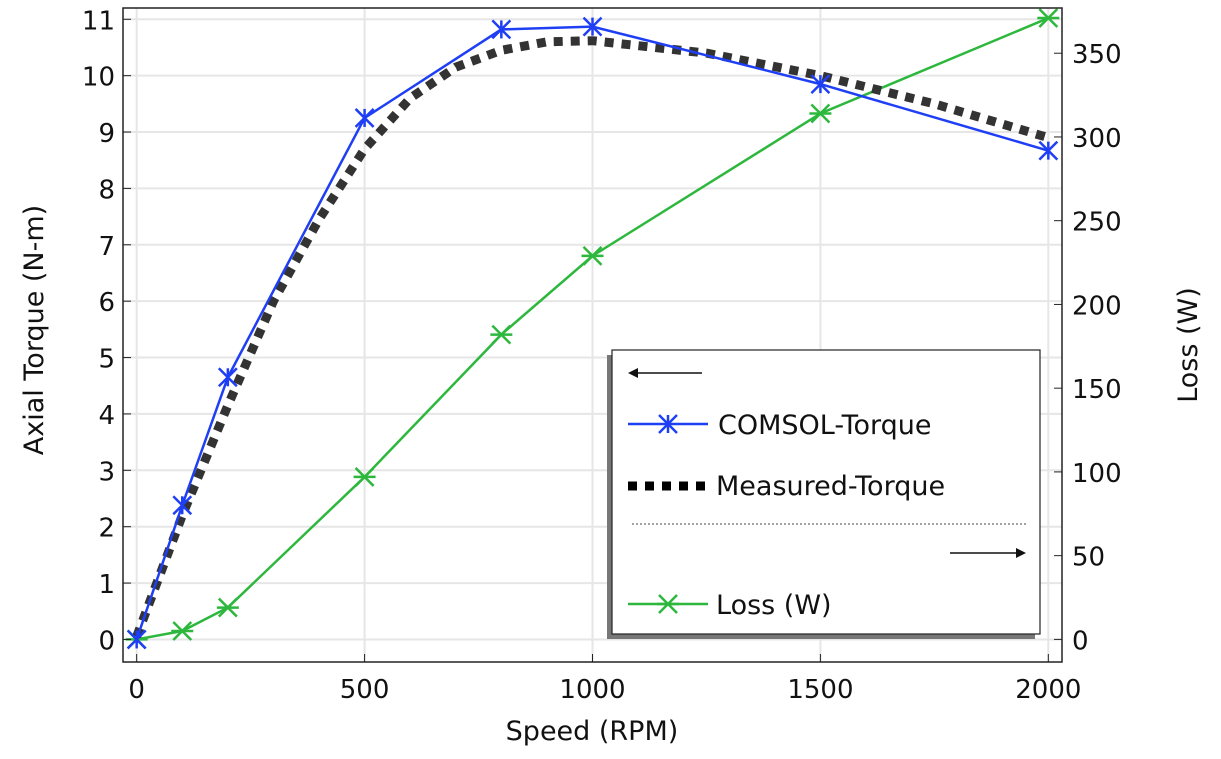 The height and width of the screenshot is (759, 1221). Describe the element at coordinates (98, 78) in the screenshot. I see `y-tick-label: 10` at that location.